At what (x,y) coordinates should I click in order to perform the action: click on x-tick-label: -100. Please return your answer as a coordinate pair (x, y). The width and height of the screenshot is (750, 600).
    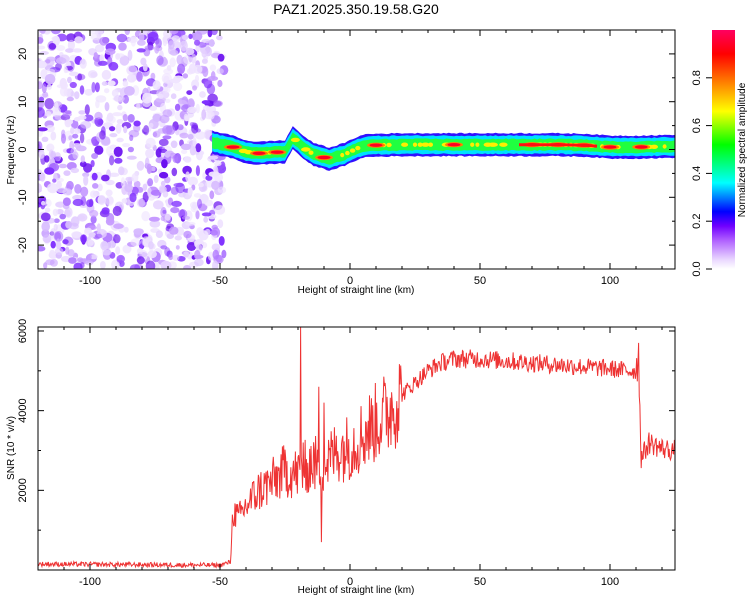
    Looking at the image, I should click on (90, 281).